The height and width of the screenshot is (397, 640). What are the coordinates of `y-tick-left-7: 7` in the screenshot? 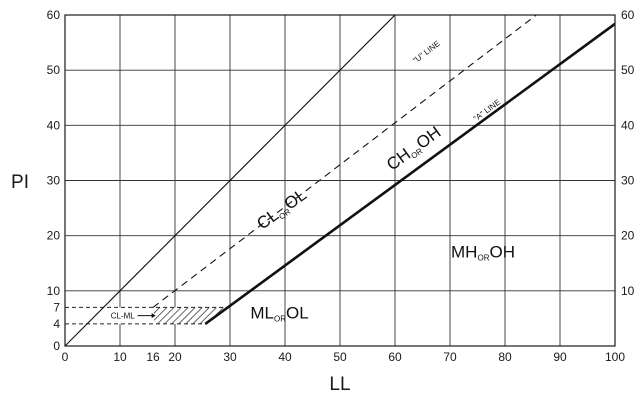 It's located at (56, 307).